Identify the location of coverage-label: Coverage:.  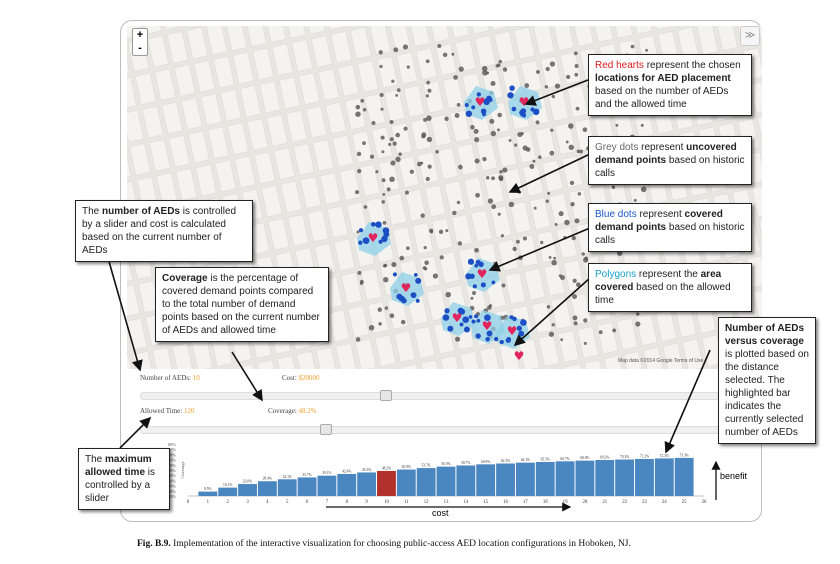
(282, 411).